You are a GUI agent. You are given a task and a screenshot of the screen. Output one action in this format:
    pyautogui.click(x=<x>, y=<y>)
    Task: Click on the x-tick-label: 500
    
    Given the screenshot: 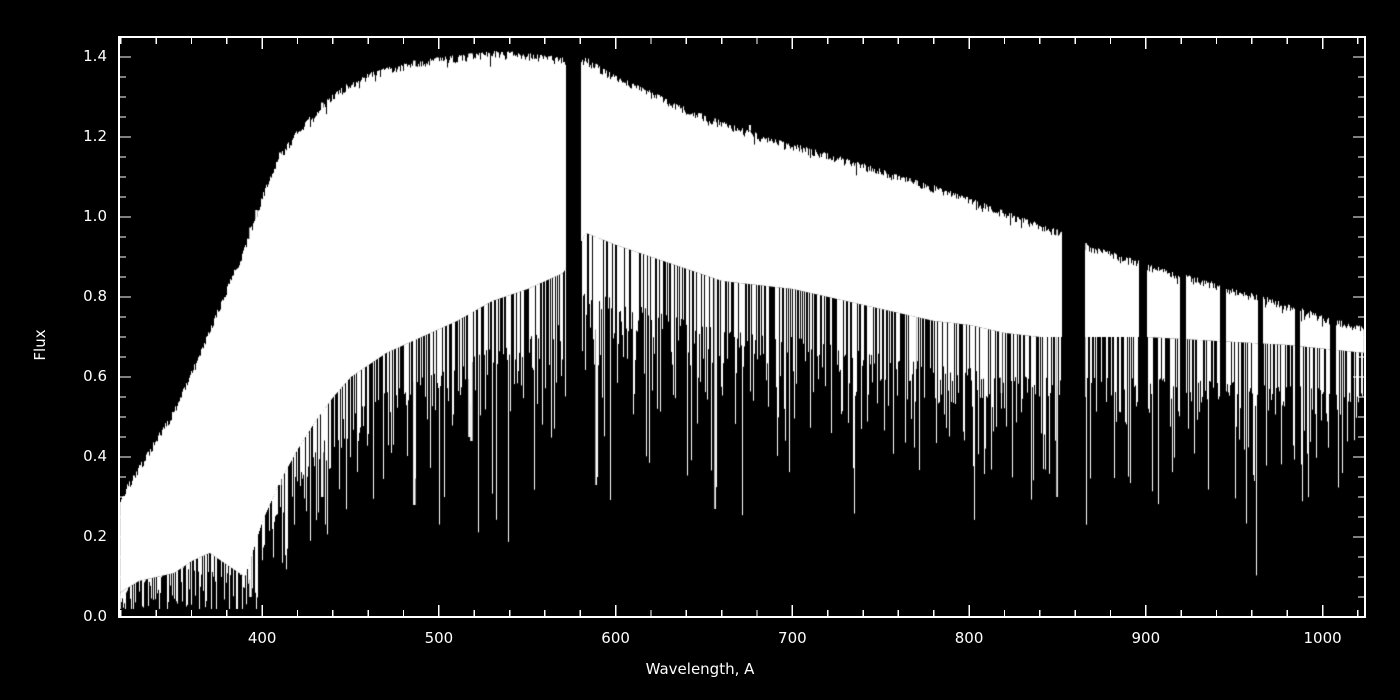 What is the action you would take?
    pyautogui.click(x=439, y=638)
    